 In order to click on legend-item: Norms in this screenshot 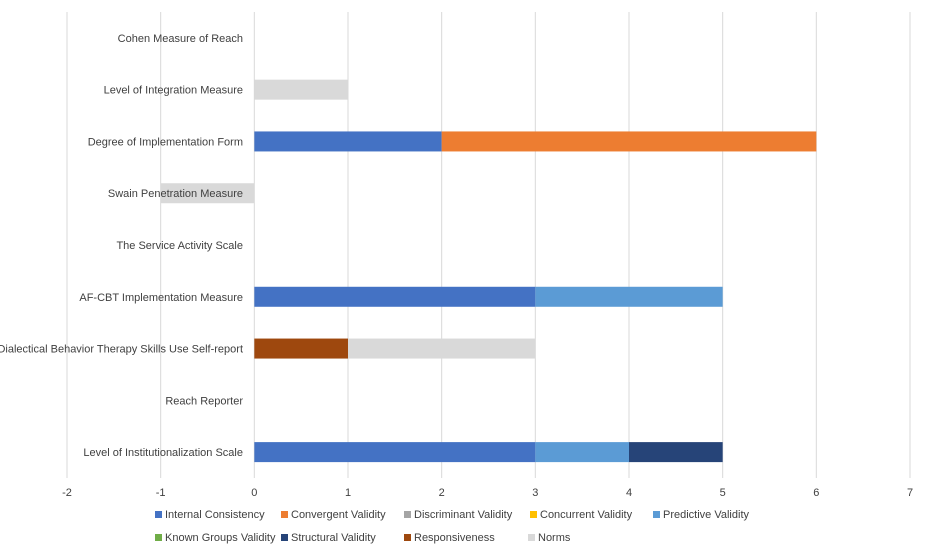, I will do `click(549, 538)`.